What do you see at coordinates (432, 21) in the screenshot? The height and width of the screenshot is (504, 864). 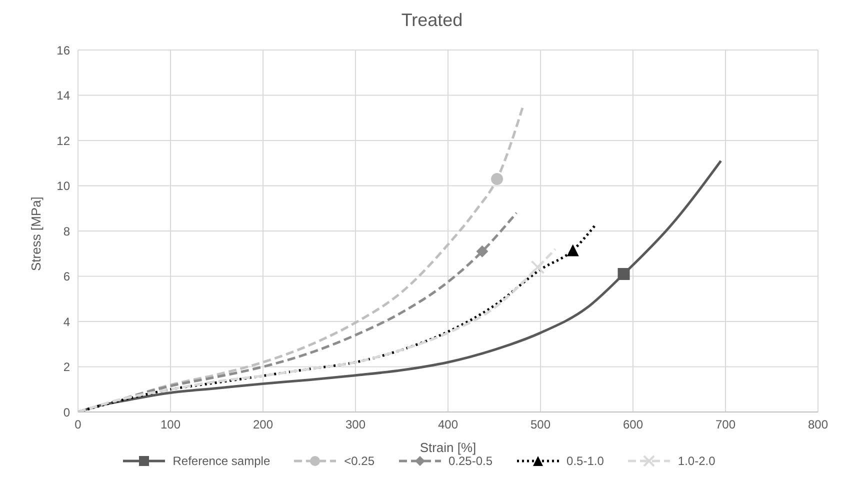 I see `chart-title: Treated` at bounding box center [432, 21].